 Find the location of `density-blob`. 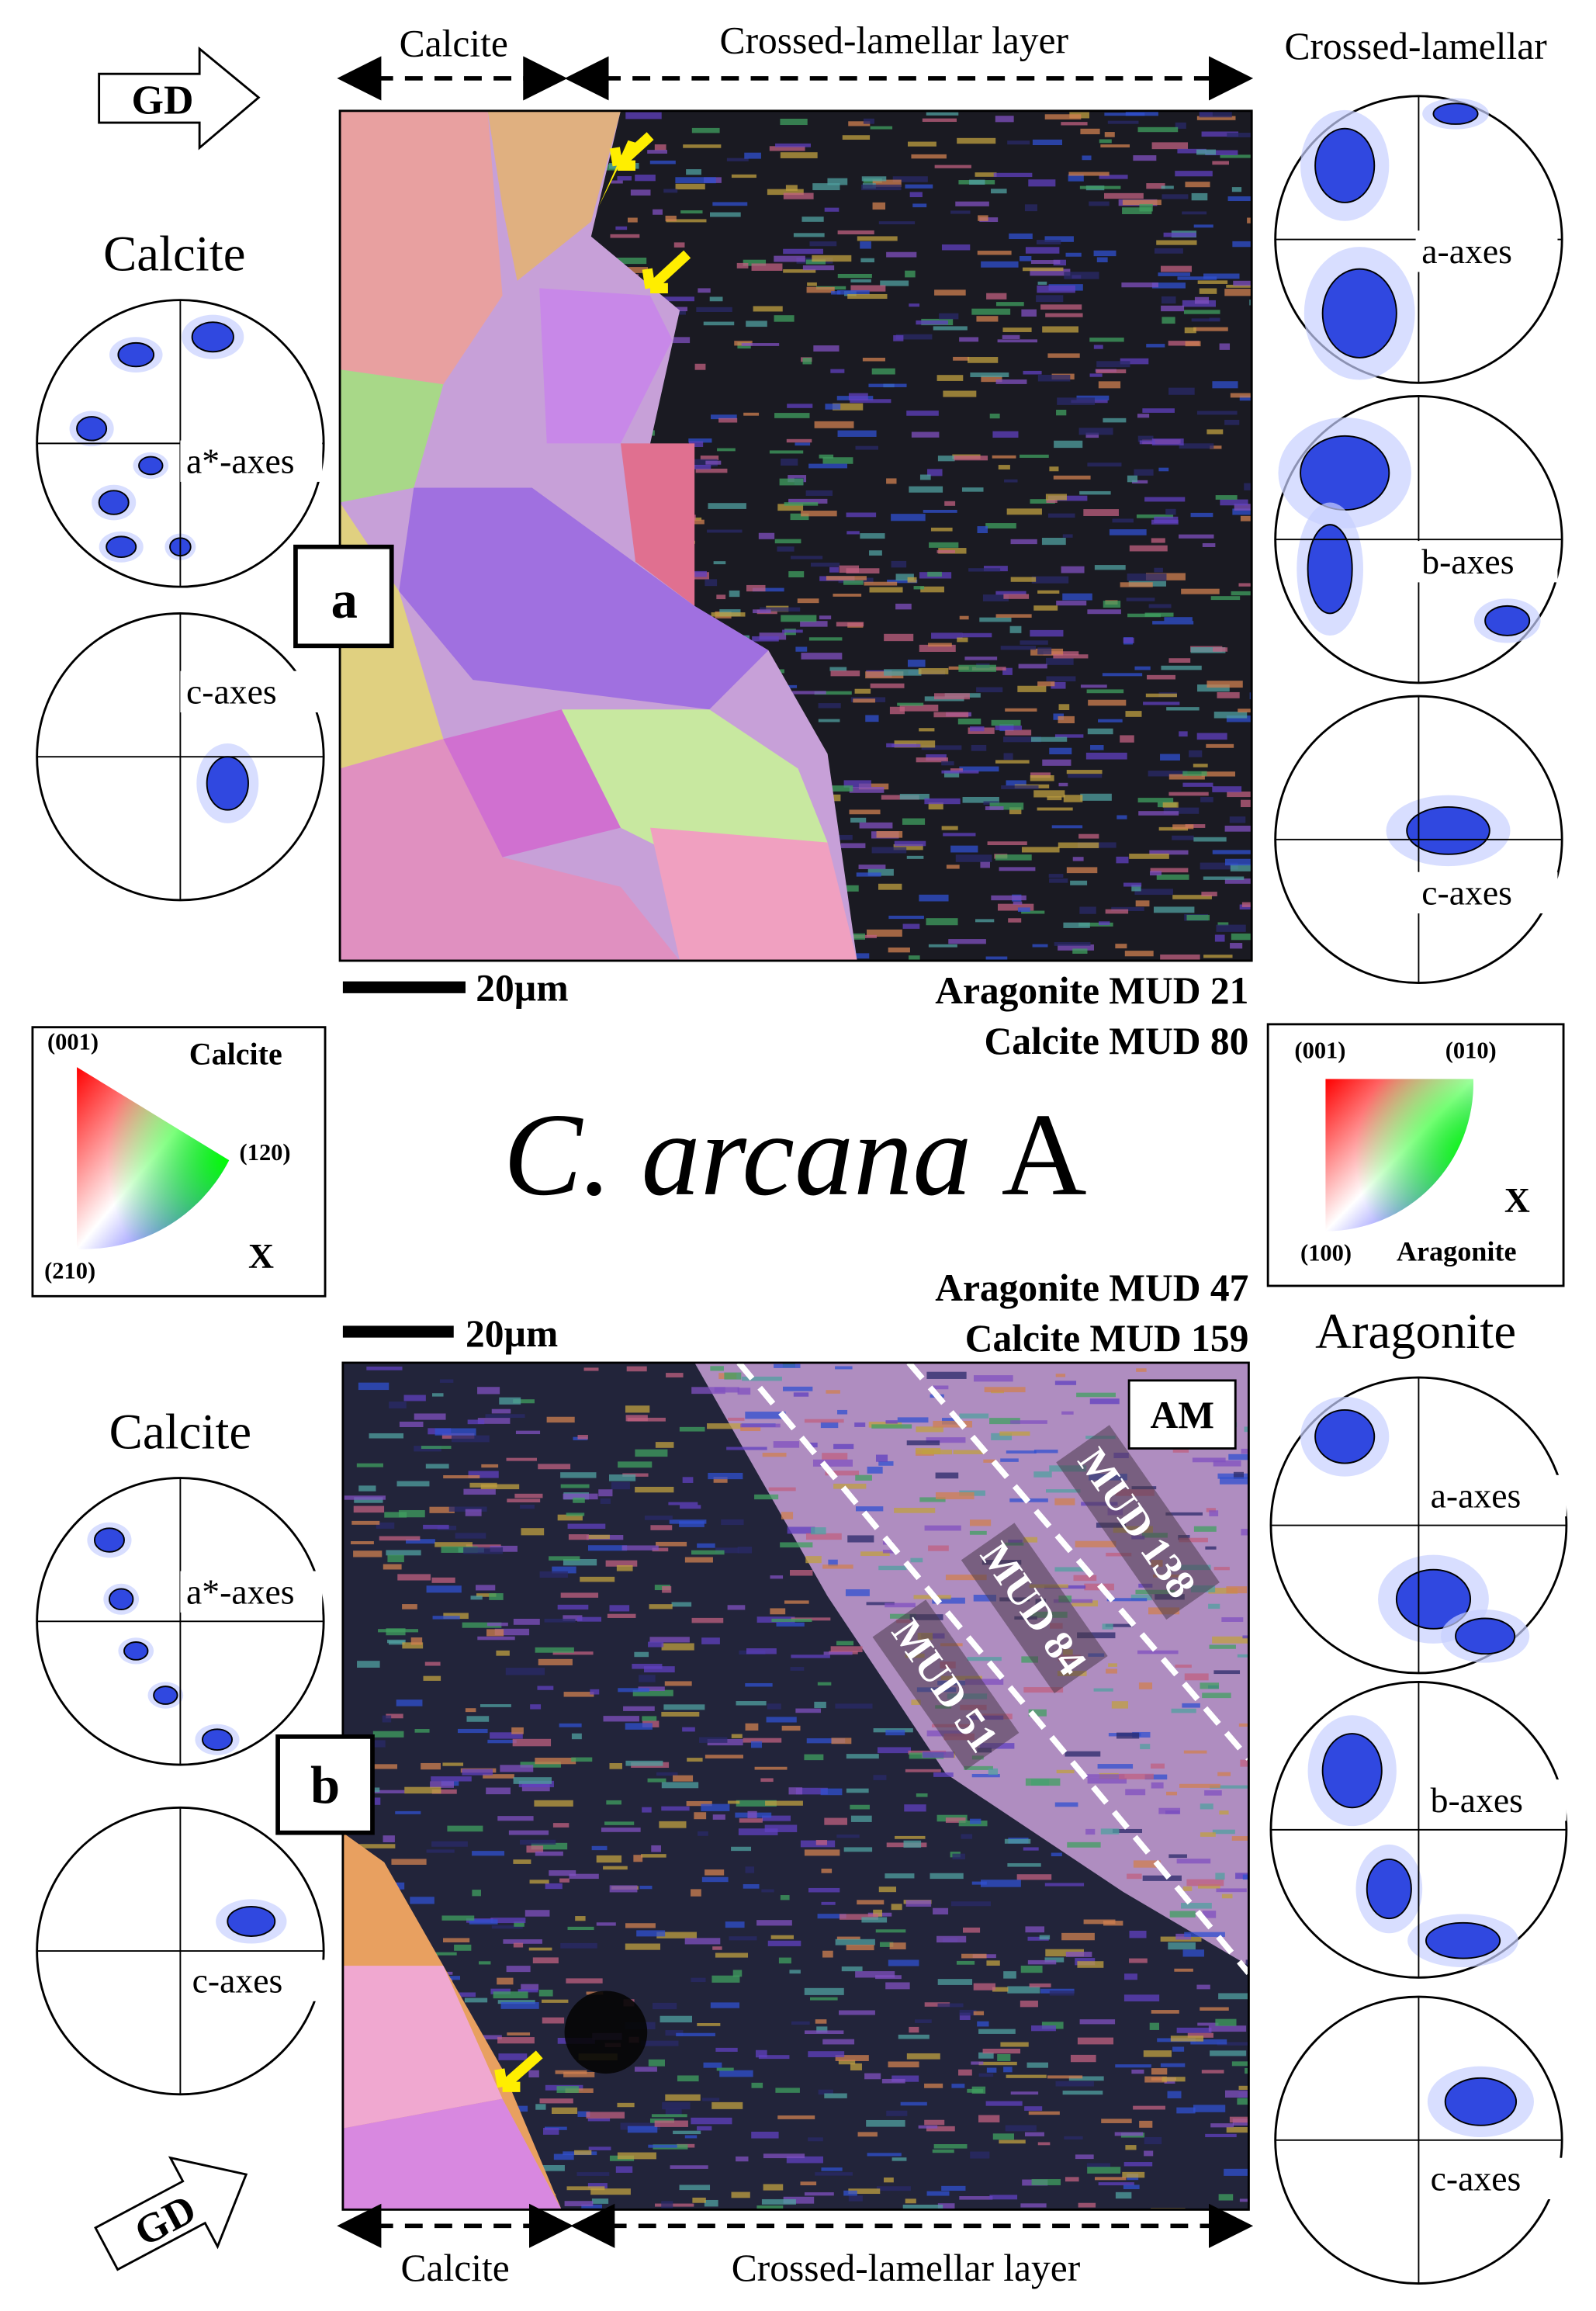

density-blob is located at coordinates (1485, 1636).